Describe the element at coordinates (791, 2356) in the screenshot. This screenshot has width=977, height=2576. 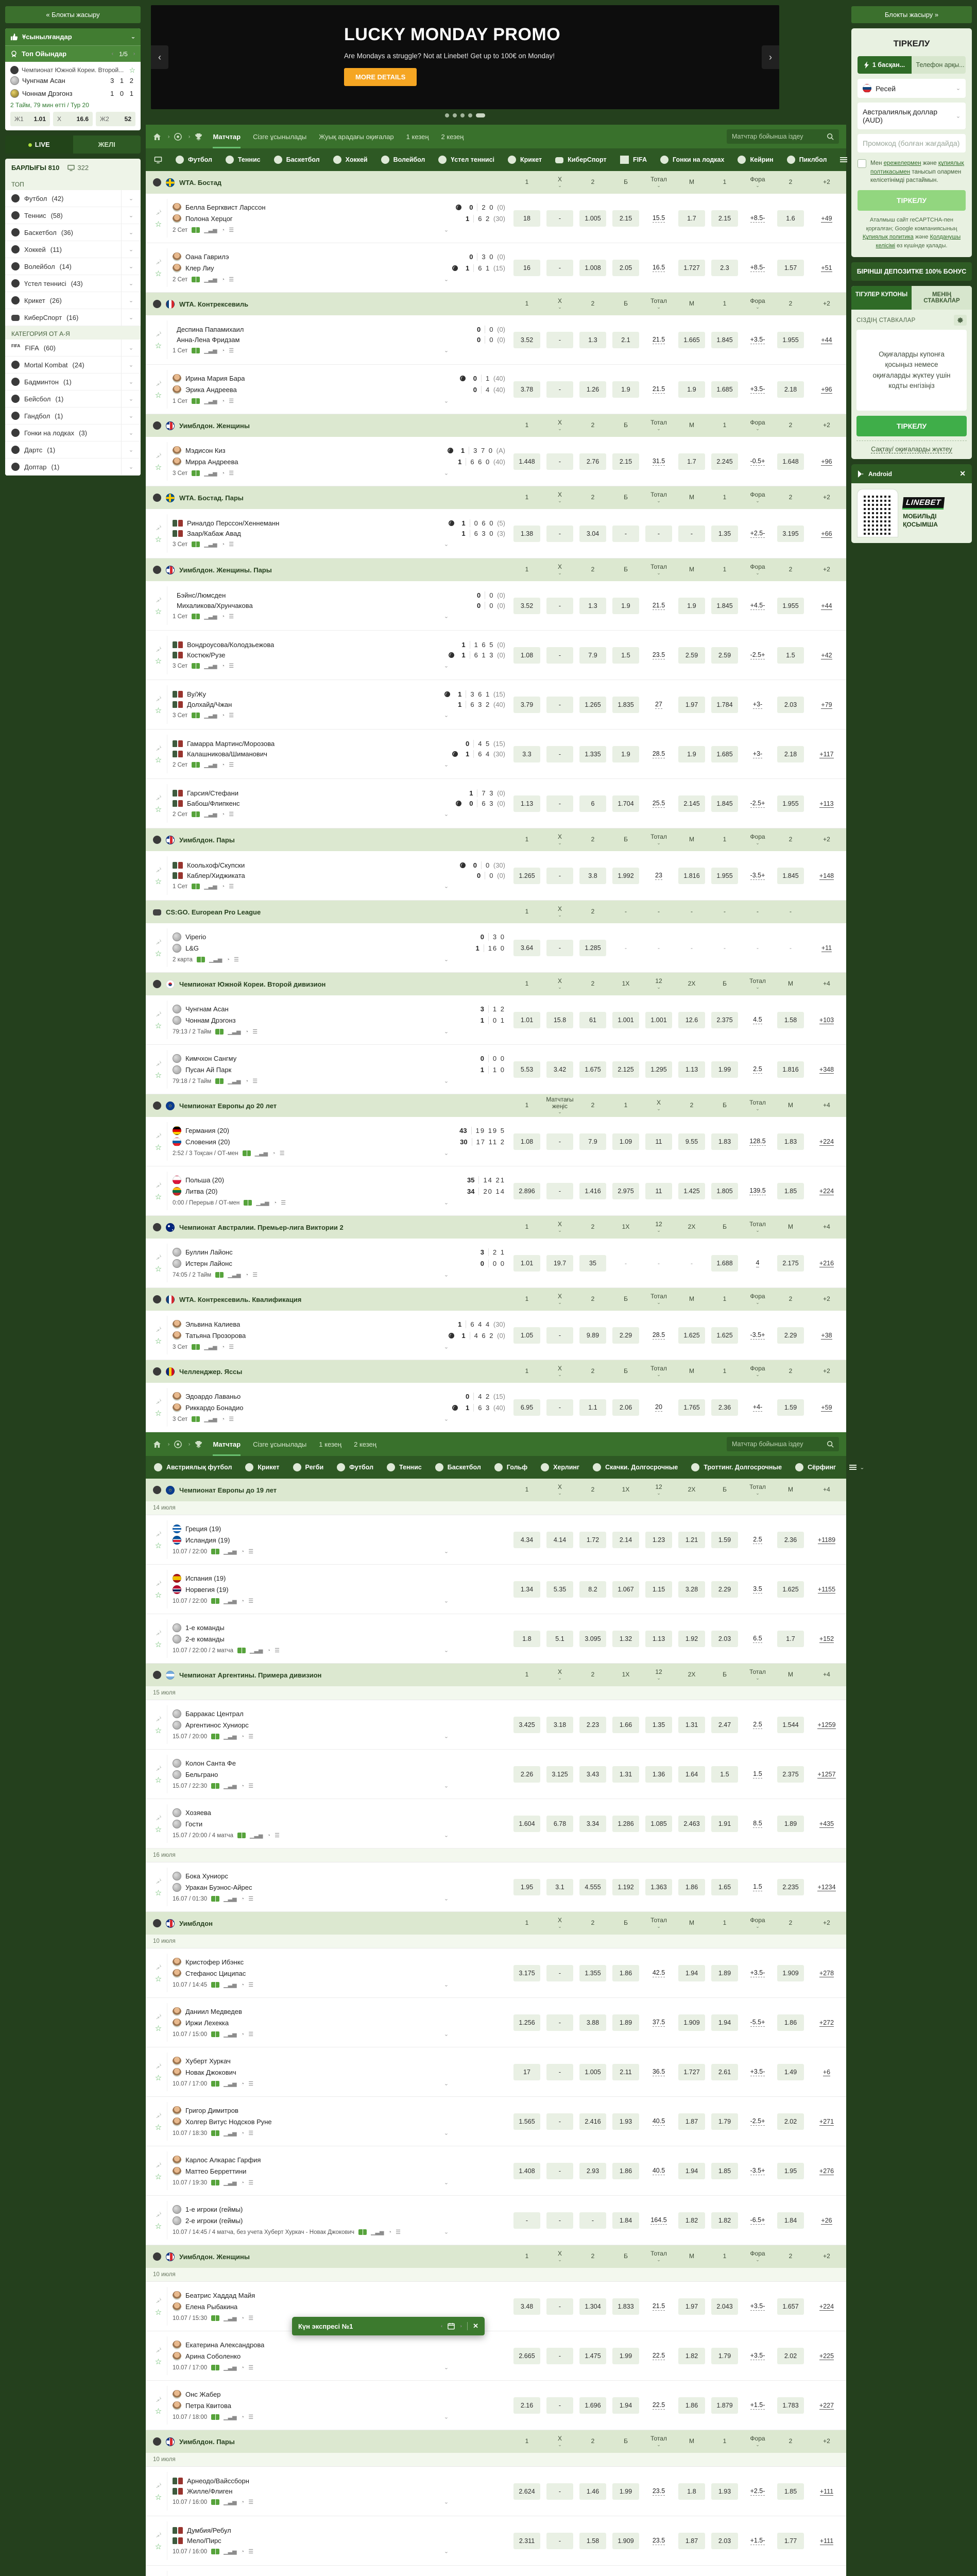
I see `odds-button: 2.02` at that location.